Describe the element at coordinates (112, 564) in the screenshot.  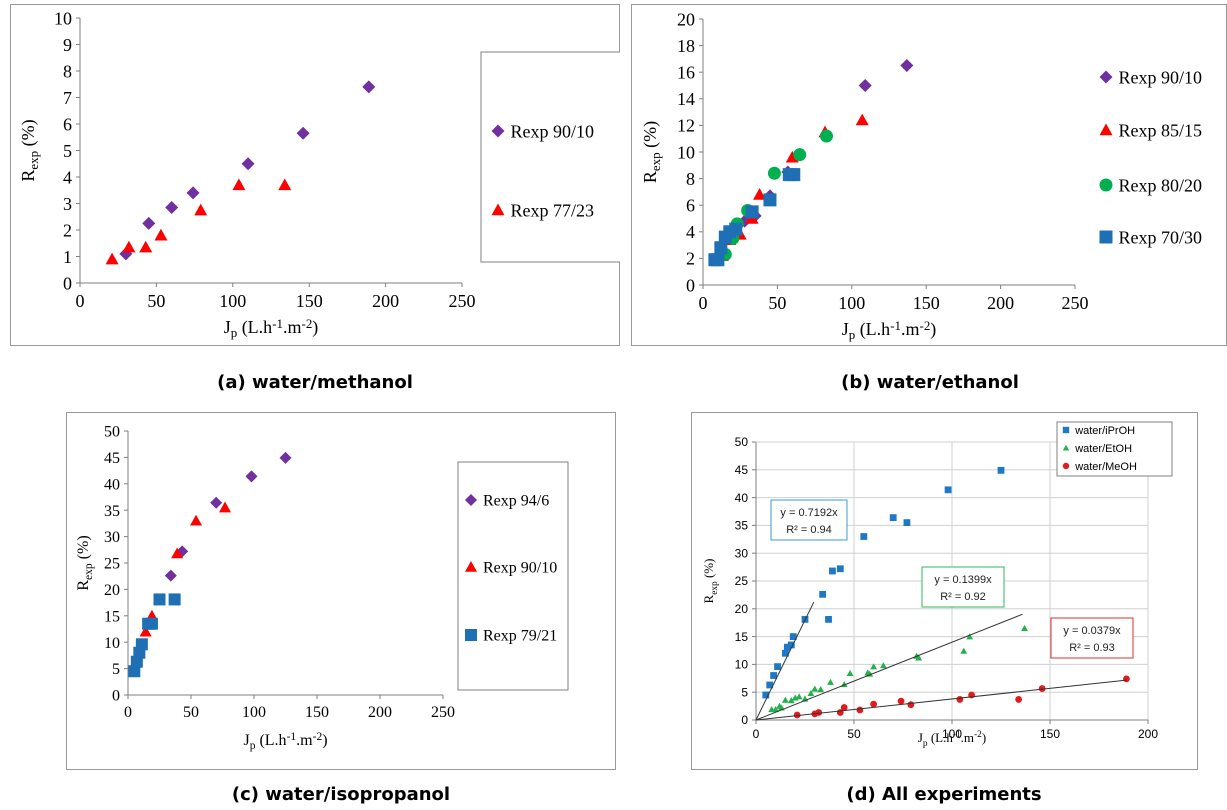
I see `y-tick-label: 25` at that location.